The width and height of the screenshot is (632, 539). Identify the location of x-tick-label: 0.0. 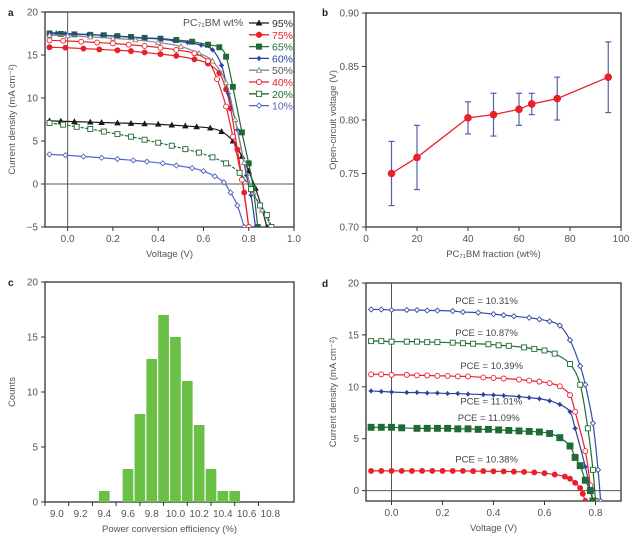
(392, 513).